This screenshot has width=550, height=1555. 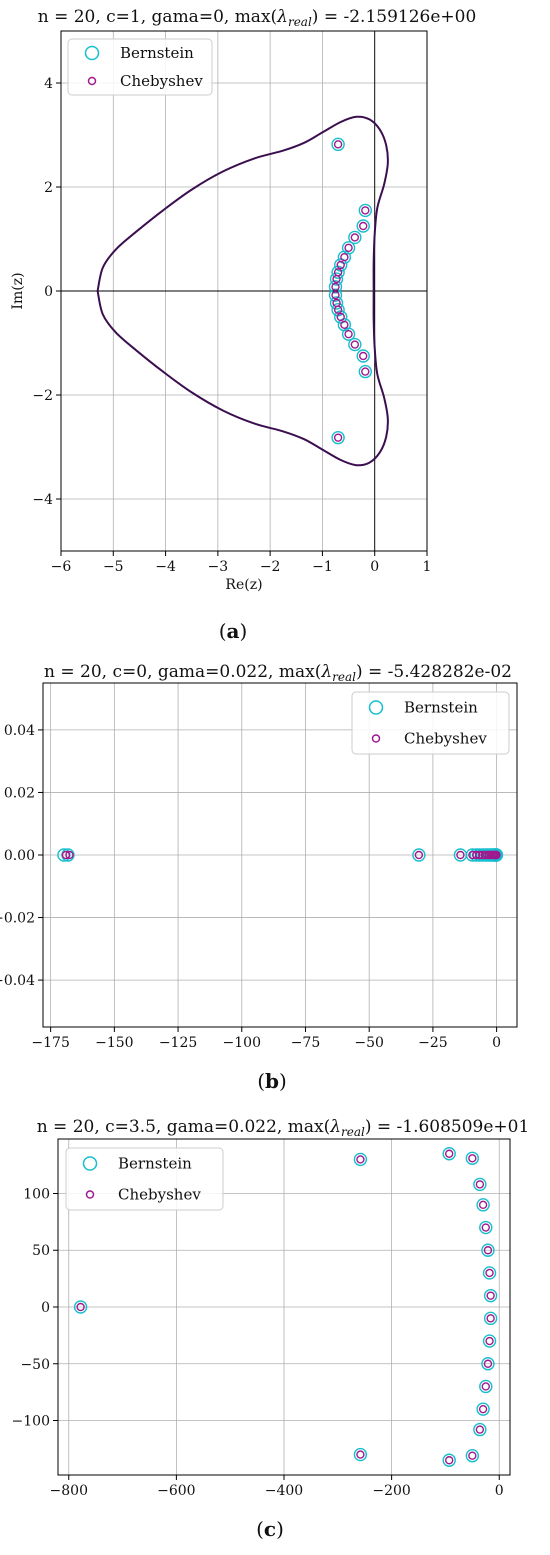 I want to click on y-tick-label: 2, so click(x=48, y=188).